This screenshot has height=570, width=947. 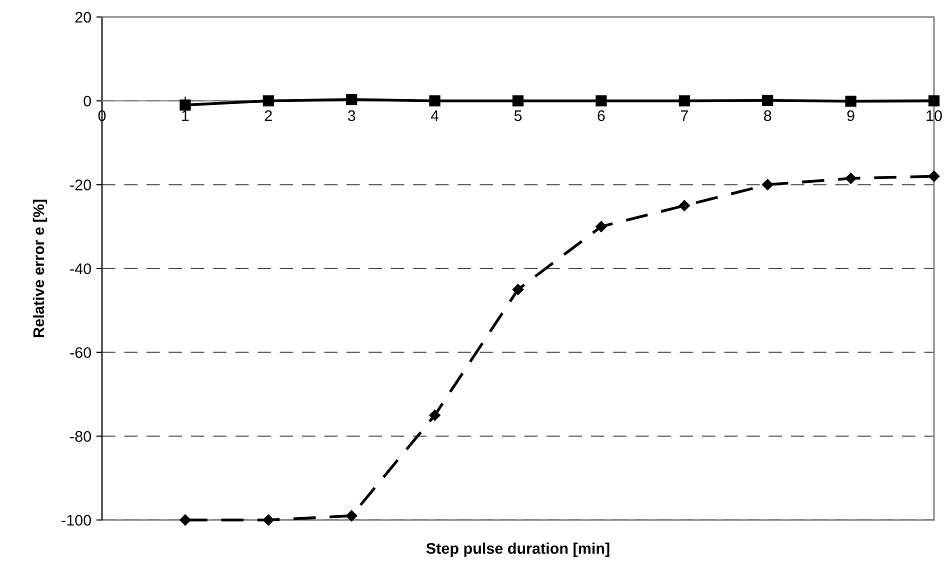 What do you see at coordinates (83, 17) in the screenshot?
I see `y-tick-label: 20` at bounding box center [83, 17].